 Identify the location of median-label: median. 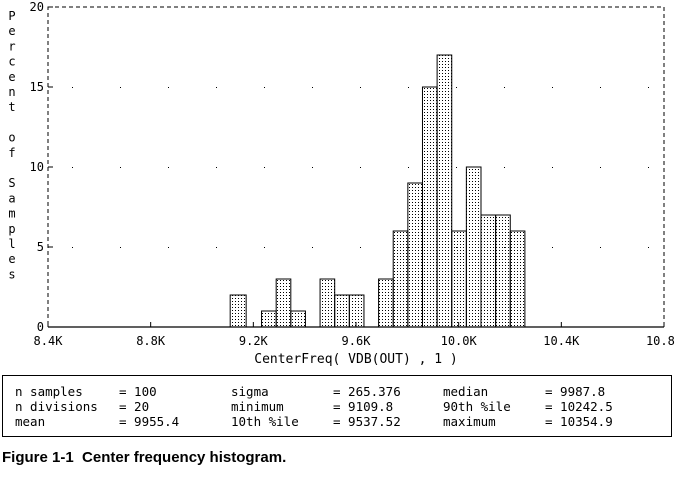
(466, 391).